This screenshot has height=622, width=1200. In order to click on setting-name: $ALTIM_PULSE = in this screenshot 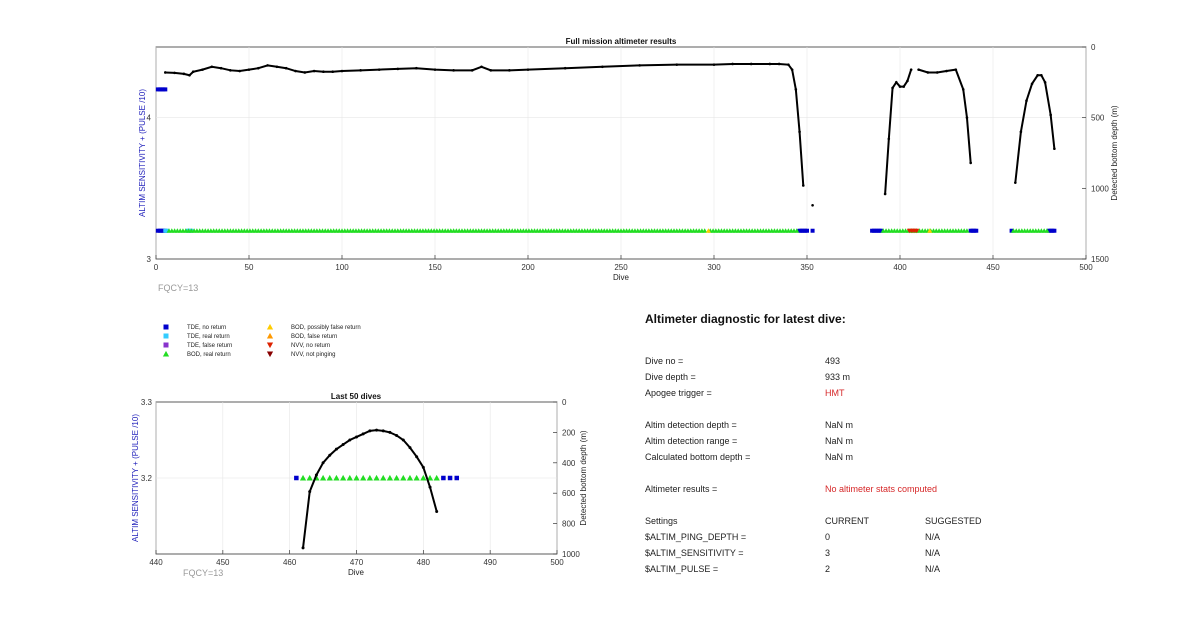, I will do `click(682, 569)`.